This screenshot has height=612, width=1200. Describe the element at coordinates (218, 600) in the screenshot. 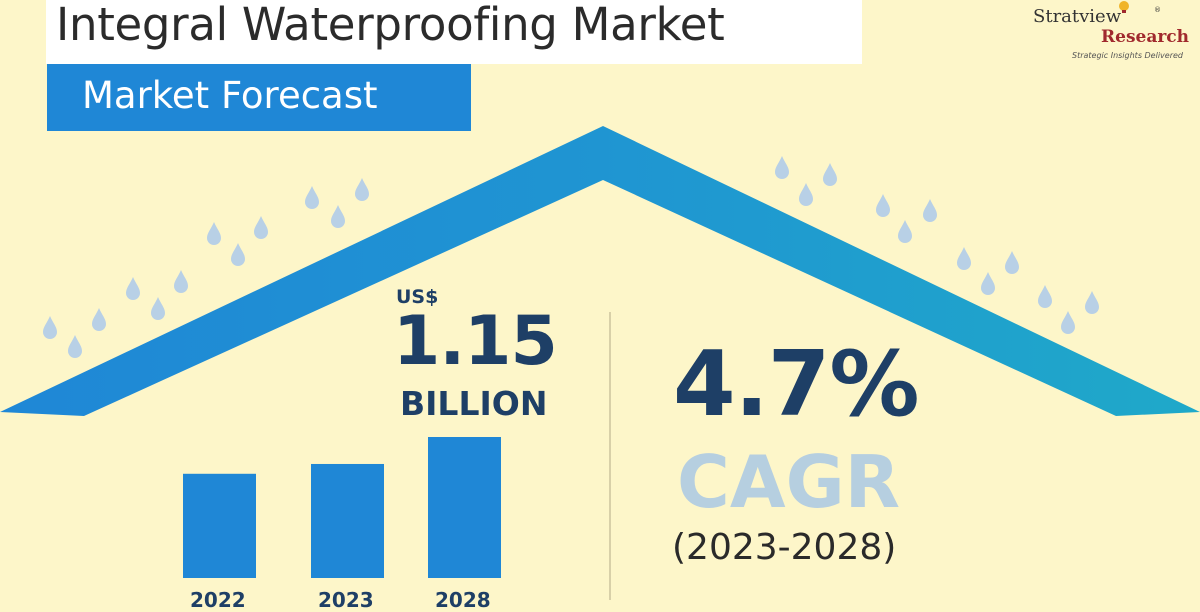

I see `bar-label-2022: 2022` at that location.